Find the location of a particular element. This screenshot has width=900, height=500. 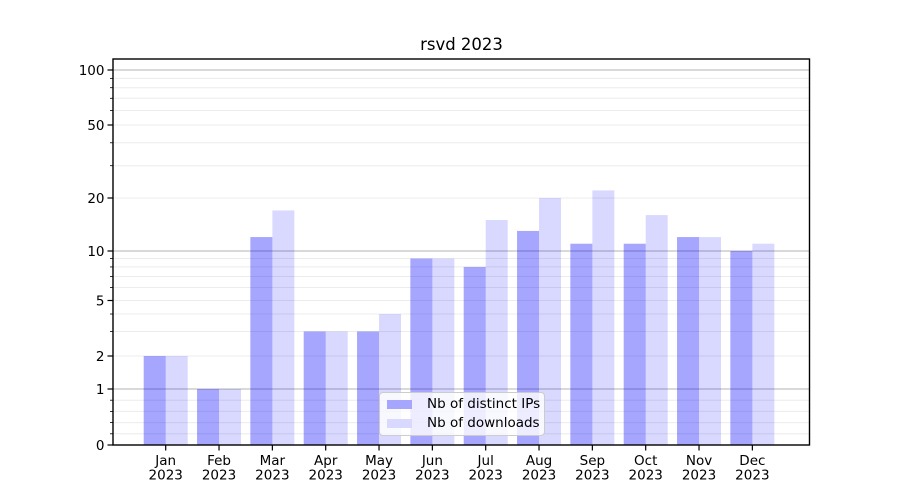

legend-swatch-downloads is located at coordinates (399, 423).